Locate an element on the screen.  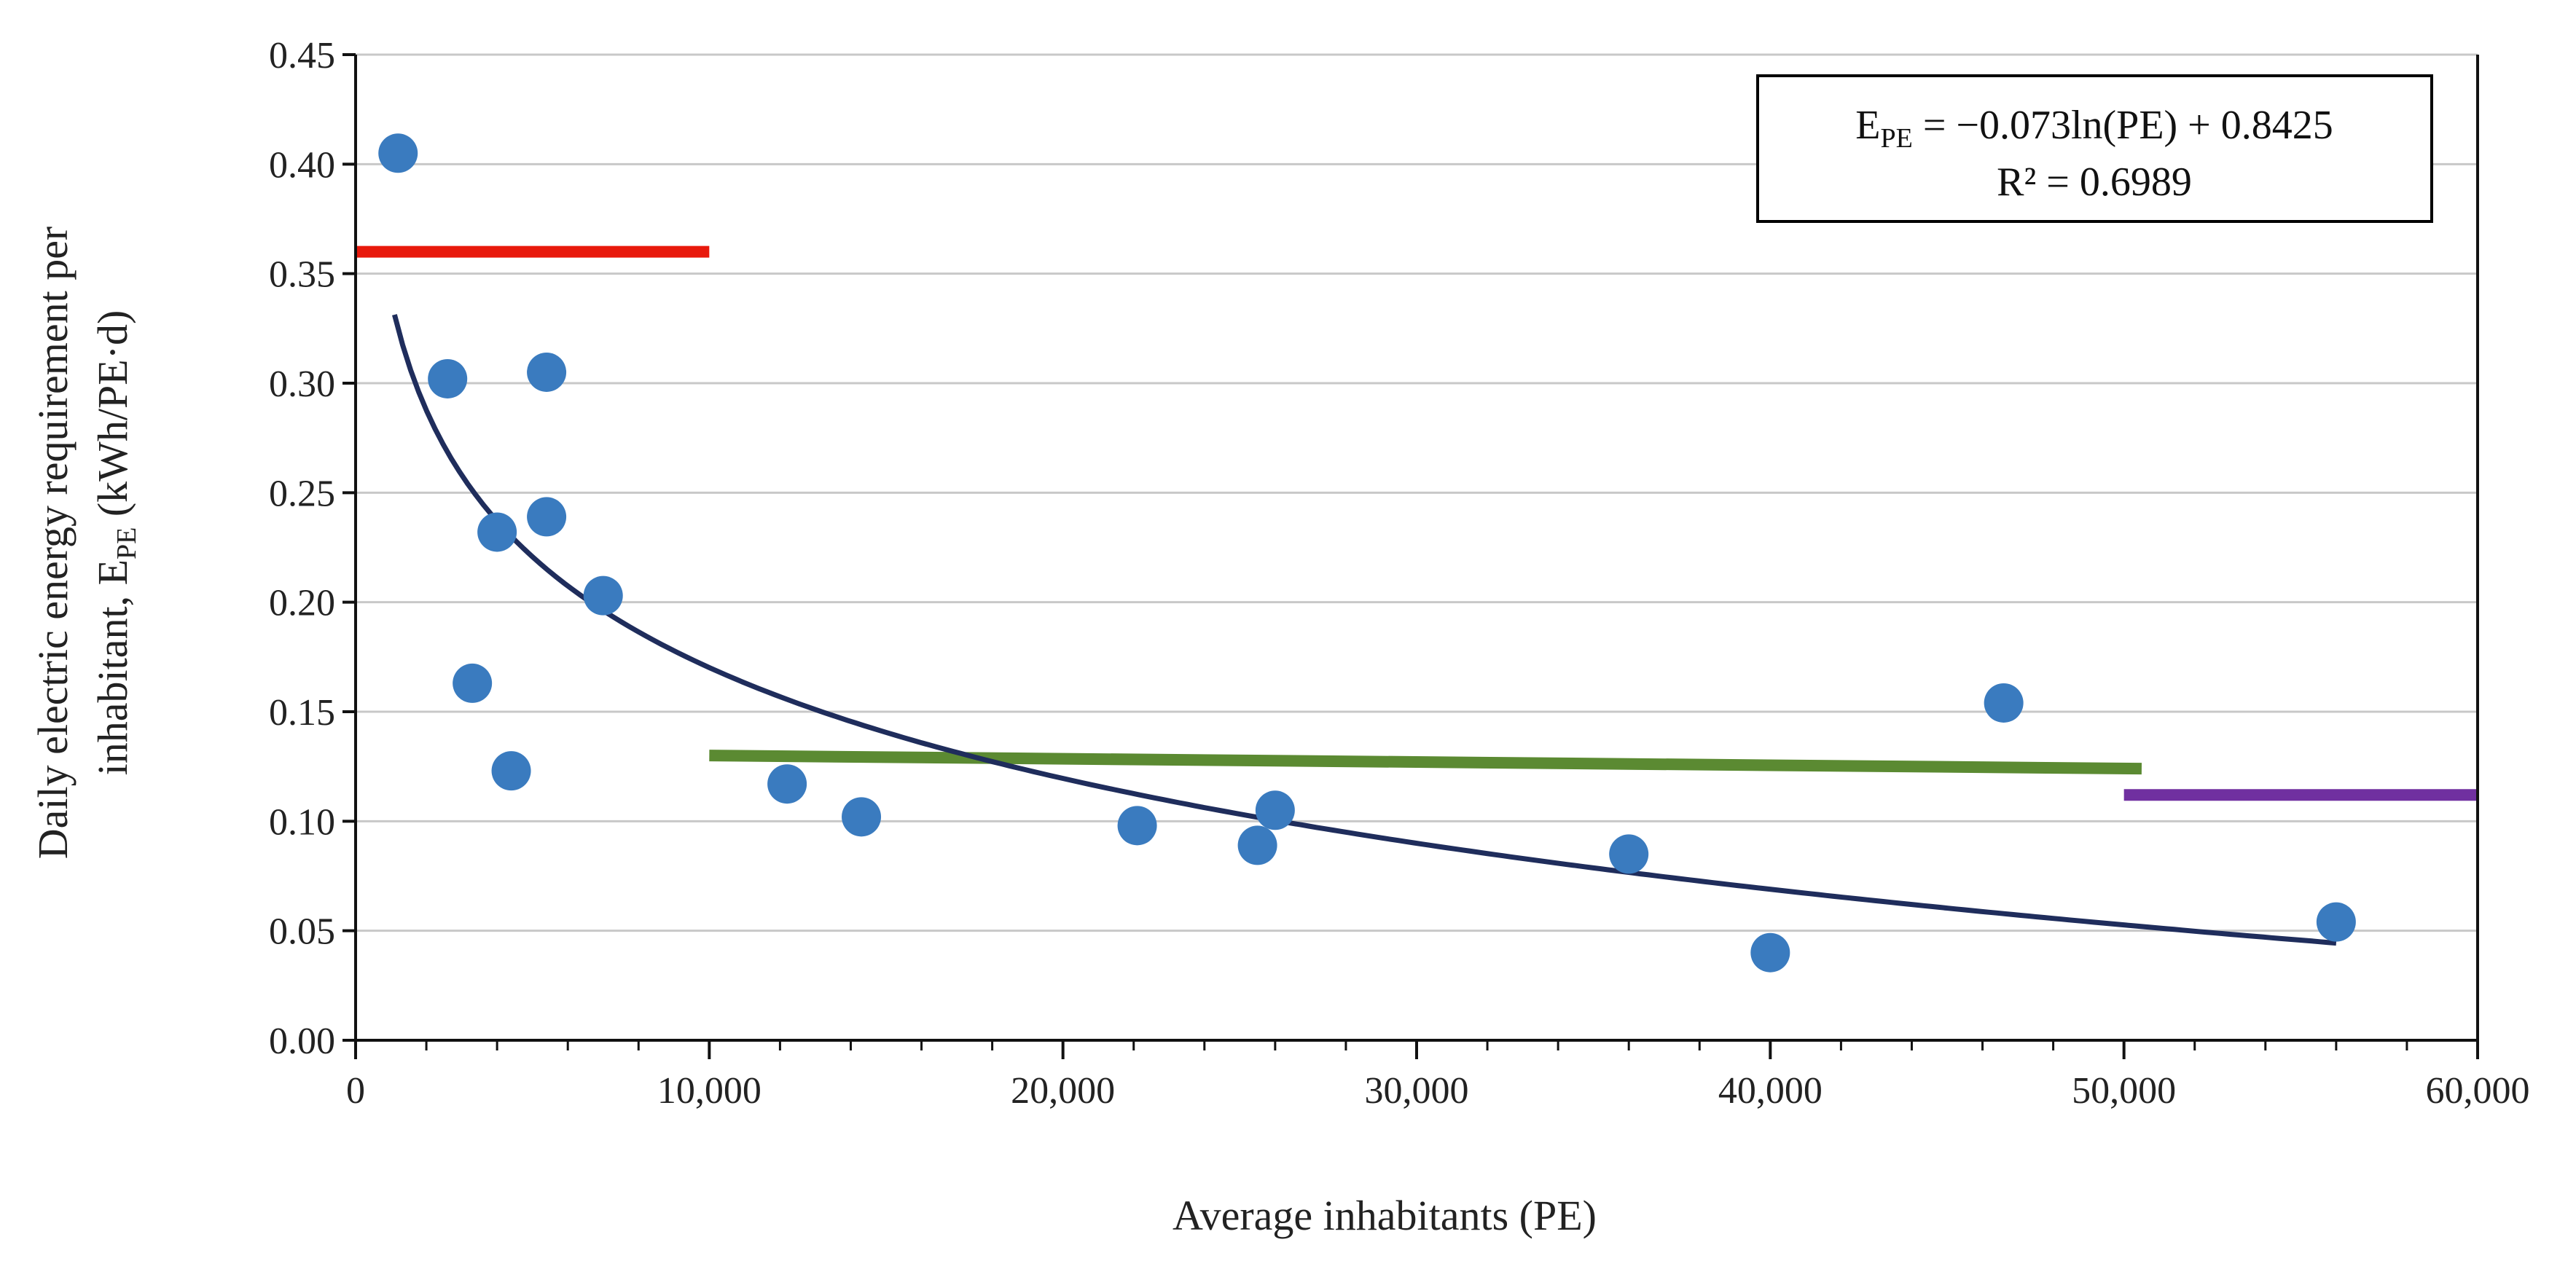
x-tick-label-3: 30,000 is located at coordinates (1417, 1091).